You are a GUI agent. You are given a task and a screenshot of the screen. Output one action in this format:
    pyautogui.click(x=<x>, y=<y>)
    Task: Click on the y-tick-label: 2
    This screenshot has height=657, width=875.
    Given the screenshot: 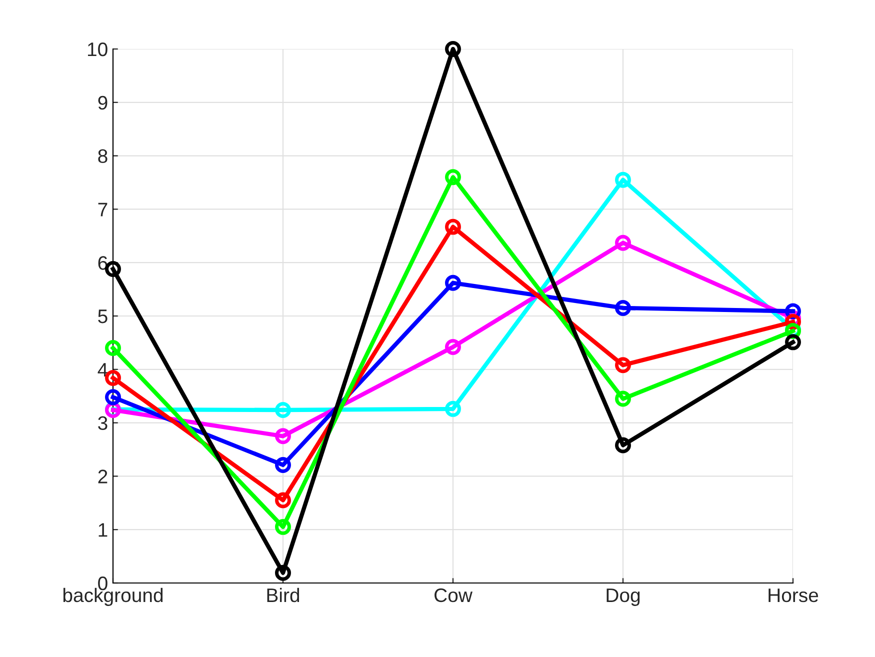 What is the action you would take?
    pyautogui.click(x=103, y=477)
    